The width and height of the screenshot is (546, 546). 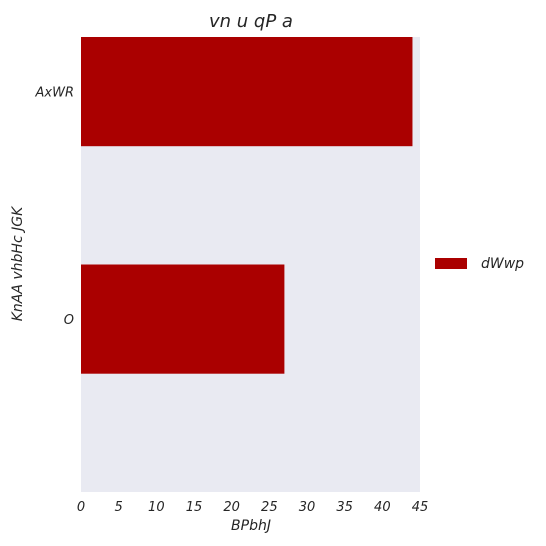 What do you see at coordinates (269, 507) in the screenshot?
I see `x-tick-label: 25` at bounding box center [269, 507].